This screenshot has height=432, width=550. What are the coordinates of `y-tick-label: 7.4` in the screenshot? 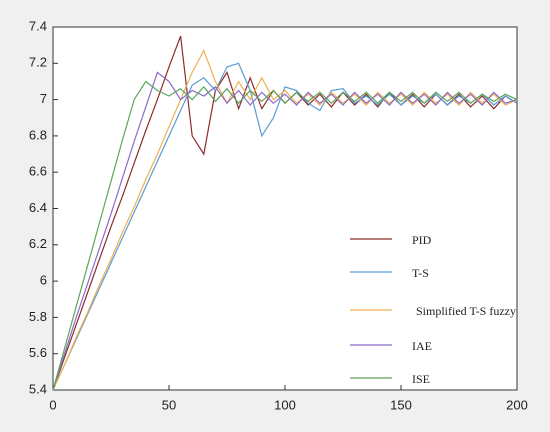 It's located at (38, 25).